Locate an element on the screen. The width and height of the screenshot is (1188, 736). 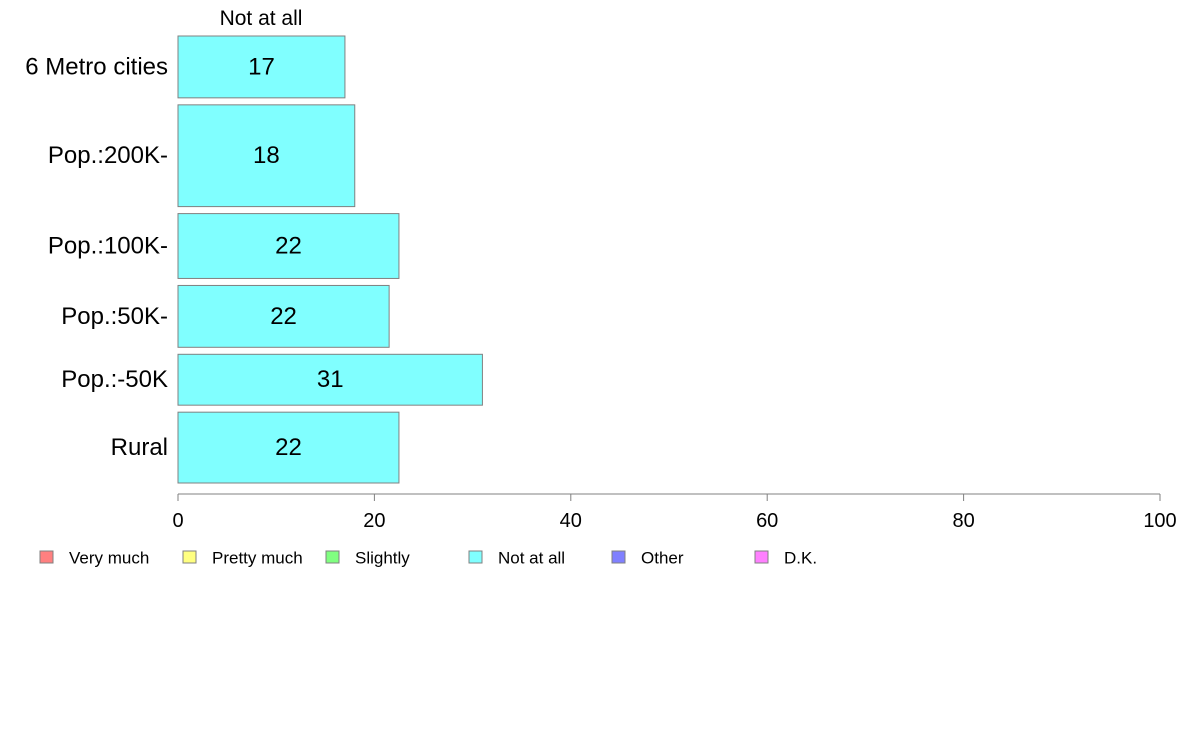
x-axis: 0 20 40 60 80 100 is located at coordinates (674, 512).